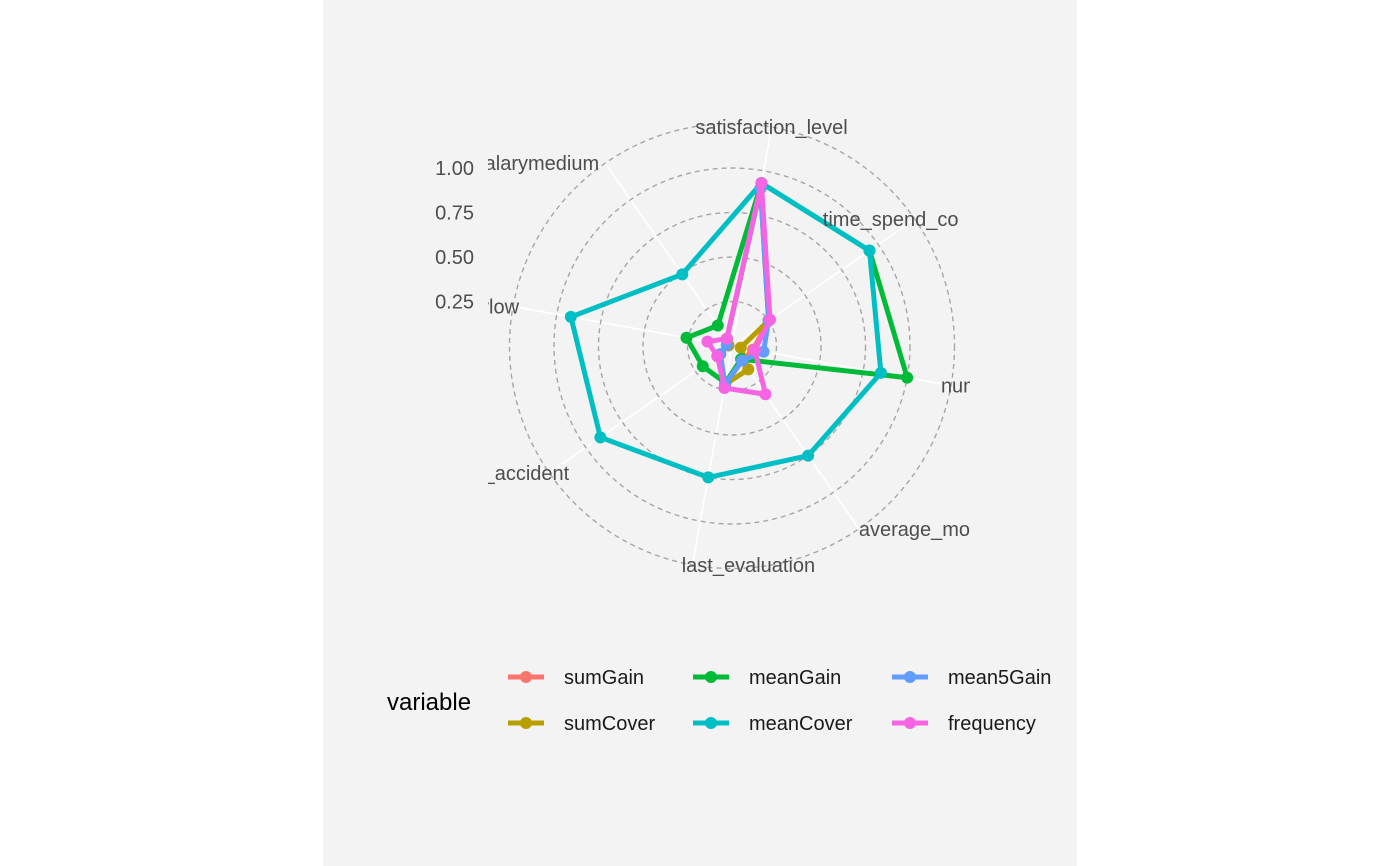 The height and width of the screenshot is (866, 1400). I want to click on axis-label-satisfaction_level: satisfaction_level, so click(771, 128).